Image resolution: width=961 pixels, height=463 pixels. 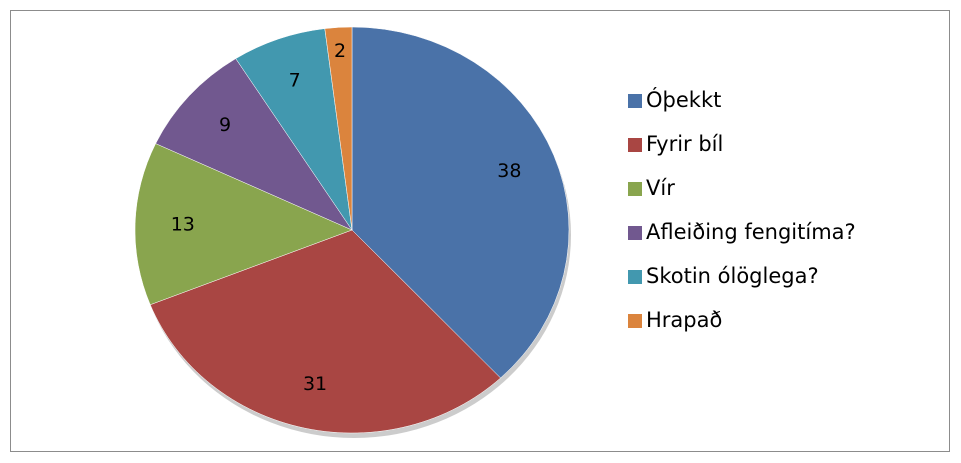 What do you see at coordinates (509, 171) in the screenshot?
I see `data-label: 38` at bounding box center [509, 171].